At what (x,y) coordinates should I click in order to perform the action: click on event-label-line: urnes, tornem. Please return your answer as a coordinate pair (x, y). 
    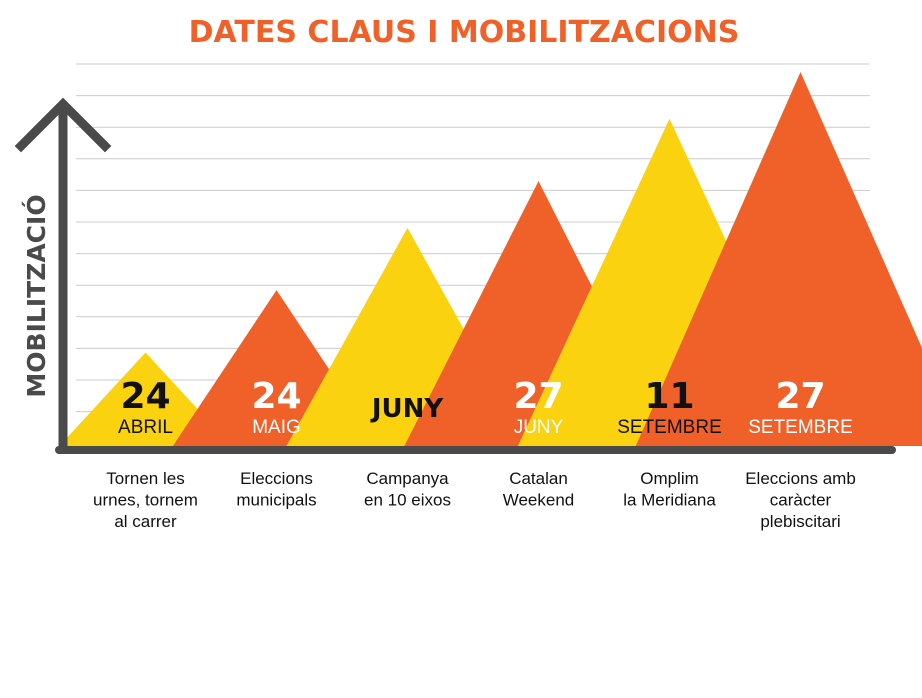
    Looking at the image, I should click on (145, 500).